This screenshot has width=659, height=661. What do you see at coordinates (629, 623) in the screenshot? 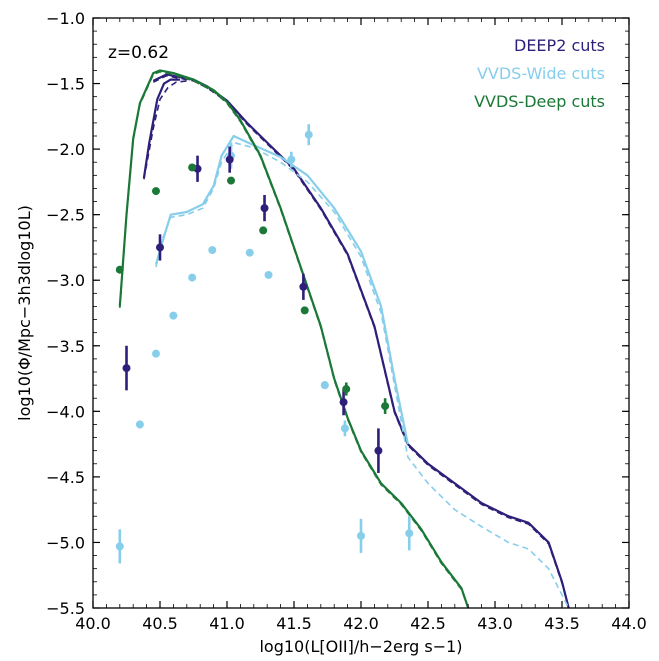
I see `x-tick-label: 44.0` at bounding box center [629, 623].